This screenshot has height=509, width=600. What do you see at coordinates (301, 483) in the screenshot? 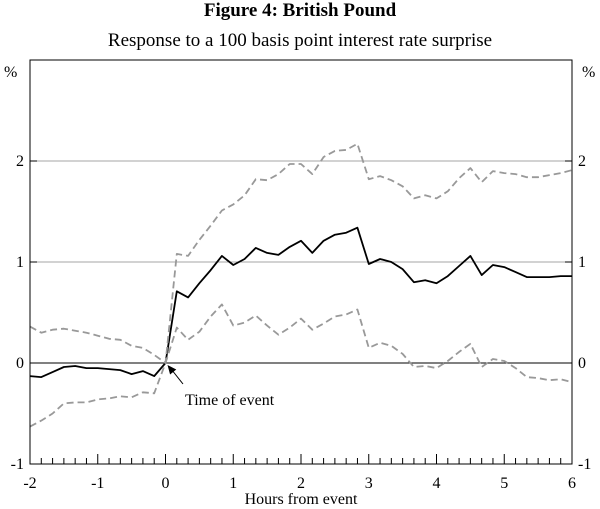
I see `x-tick-label: 2` at bounding box center [301, 483].